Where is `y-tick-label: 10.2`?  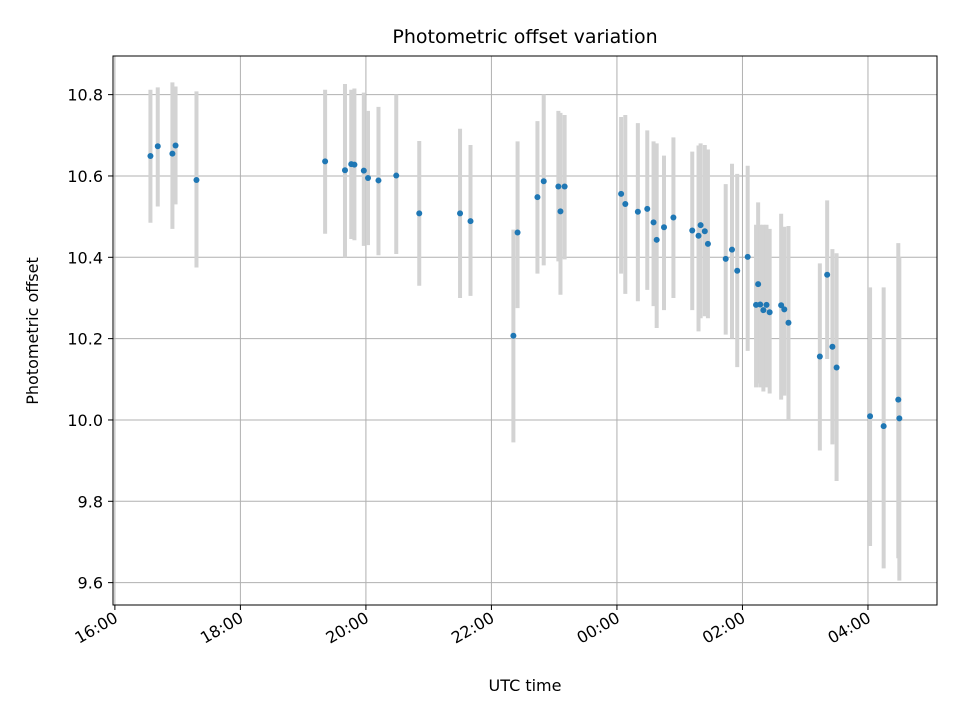 y-tick-label: 10.2 is located at coordinates (85, 339).